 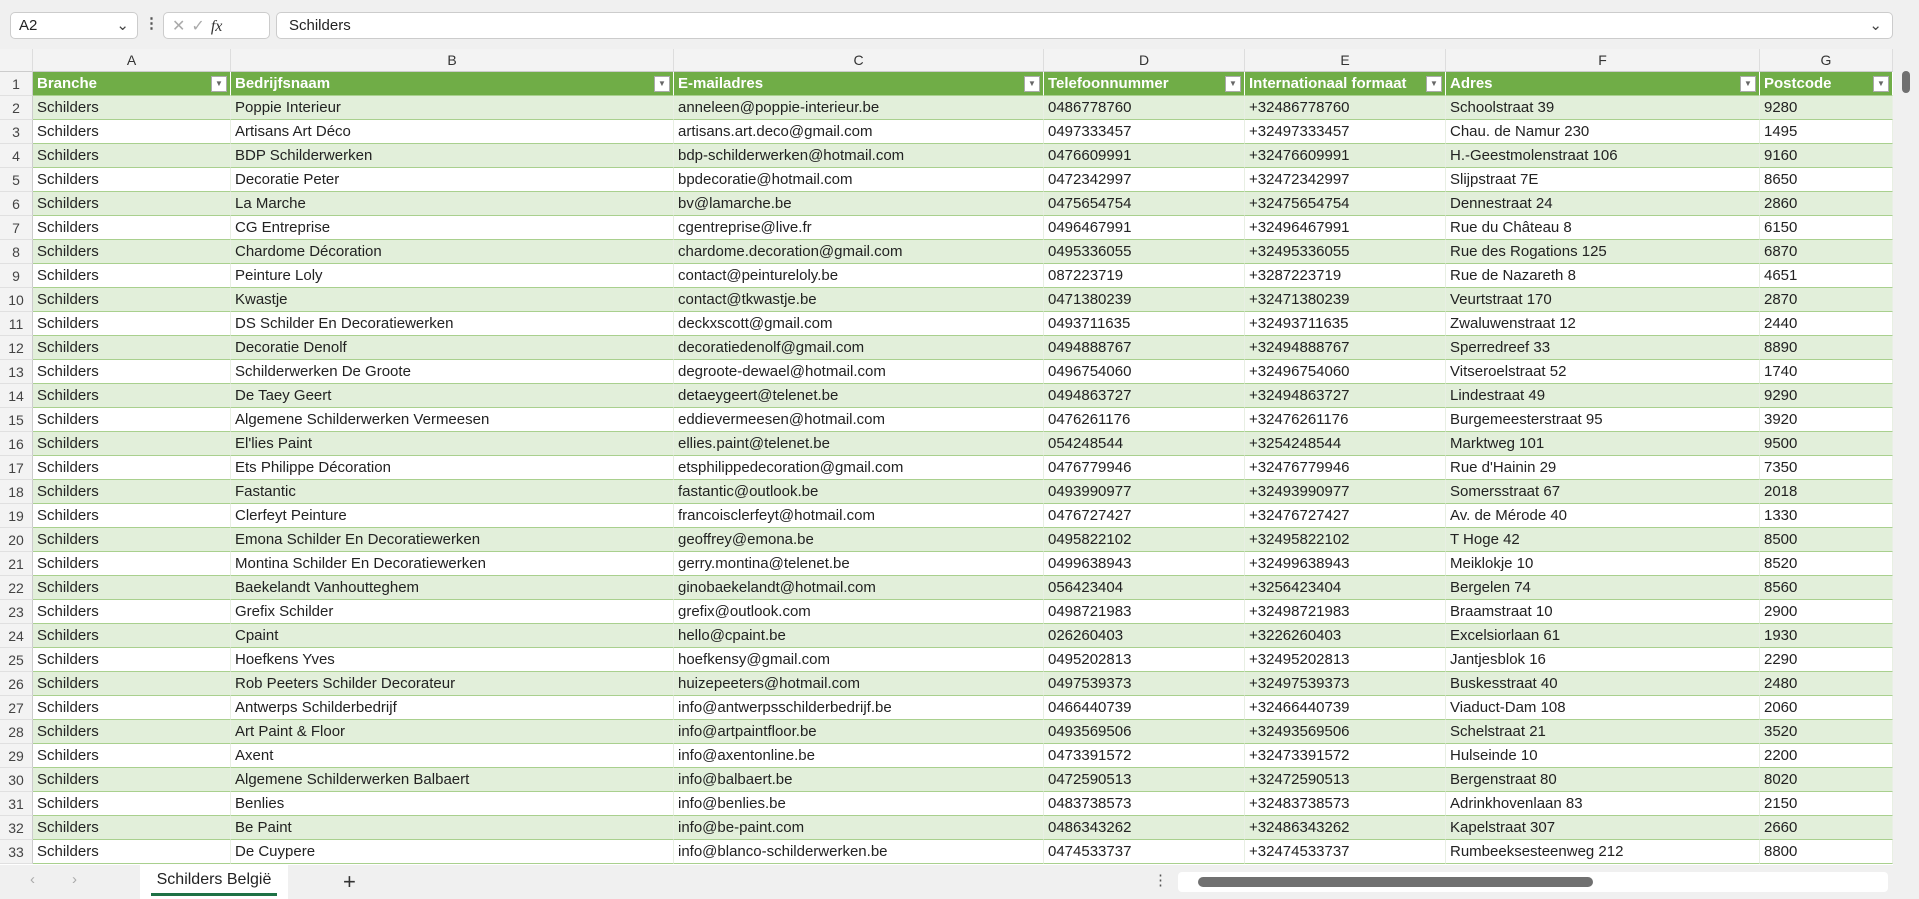 I want to click on cell: 056423404, so click(x=1144, y=588).